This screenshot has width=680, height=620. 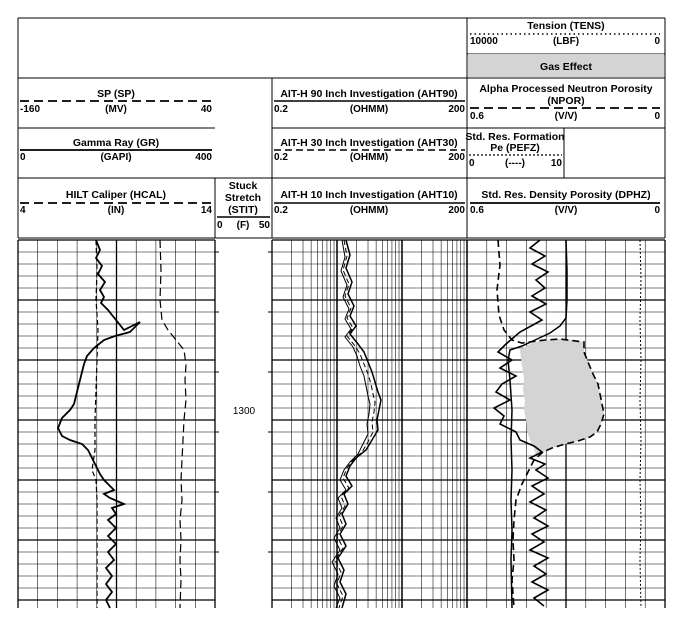 What do you see at coordinates (484, 41) in the screenshot?
I see `tens-scale-left: 10000` at bounding box center [484, 41].